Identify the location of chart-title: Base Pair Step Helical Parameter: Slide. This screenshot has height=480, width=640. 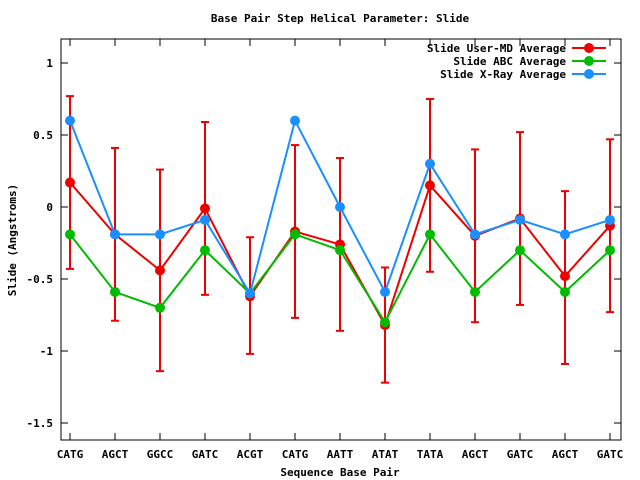
(340, 18).